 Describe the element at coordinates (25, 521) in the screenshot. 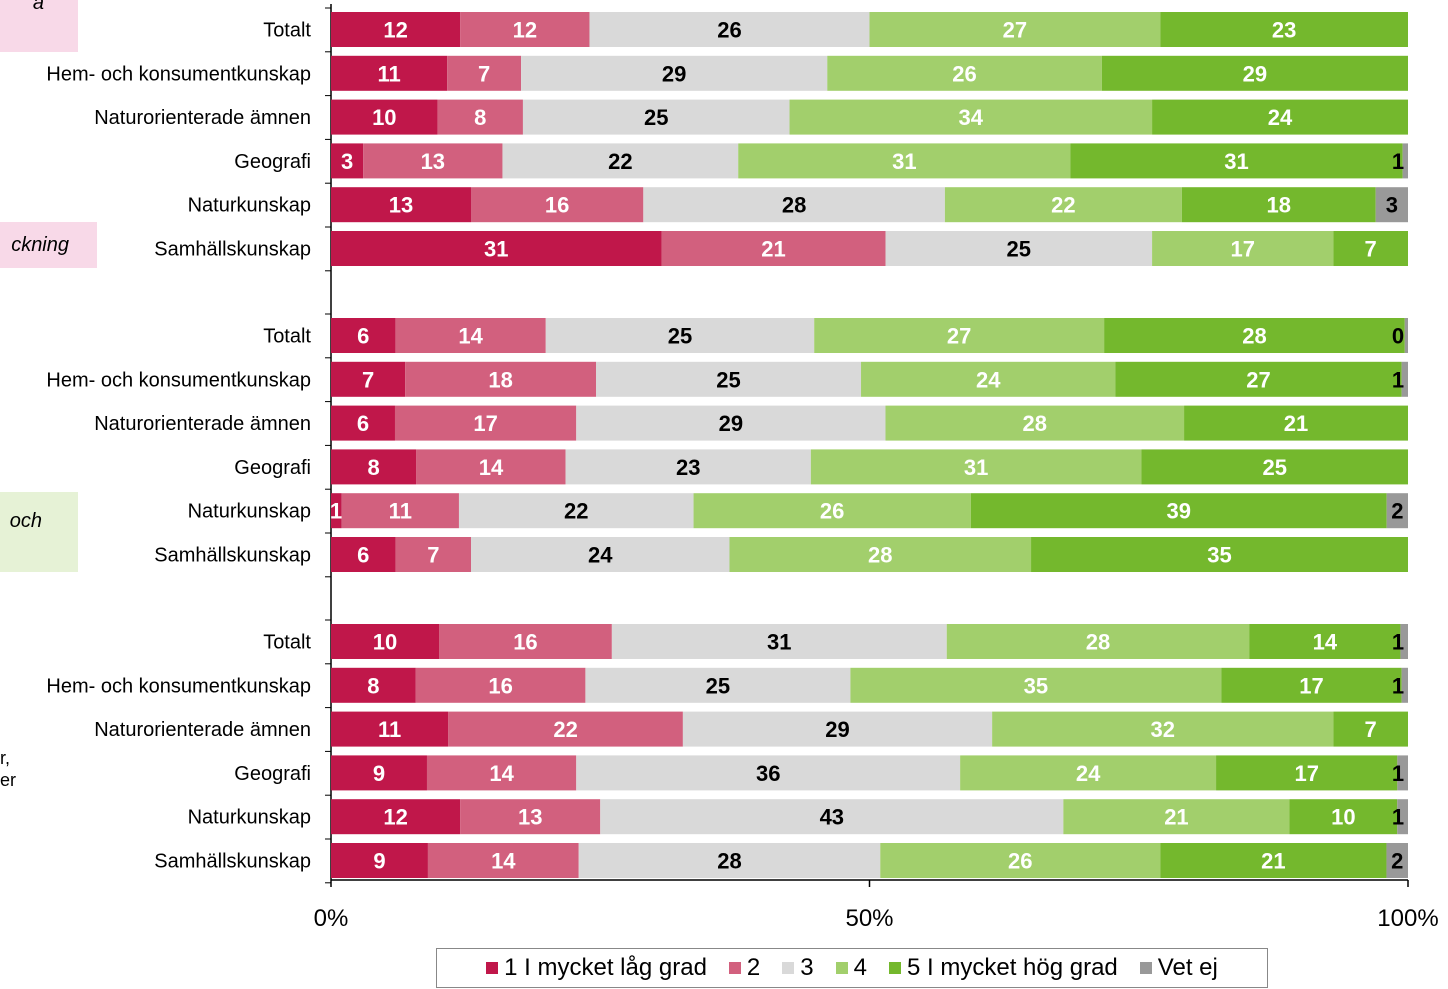

I see `group3-side-label-text: och` at that location.